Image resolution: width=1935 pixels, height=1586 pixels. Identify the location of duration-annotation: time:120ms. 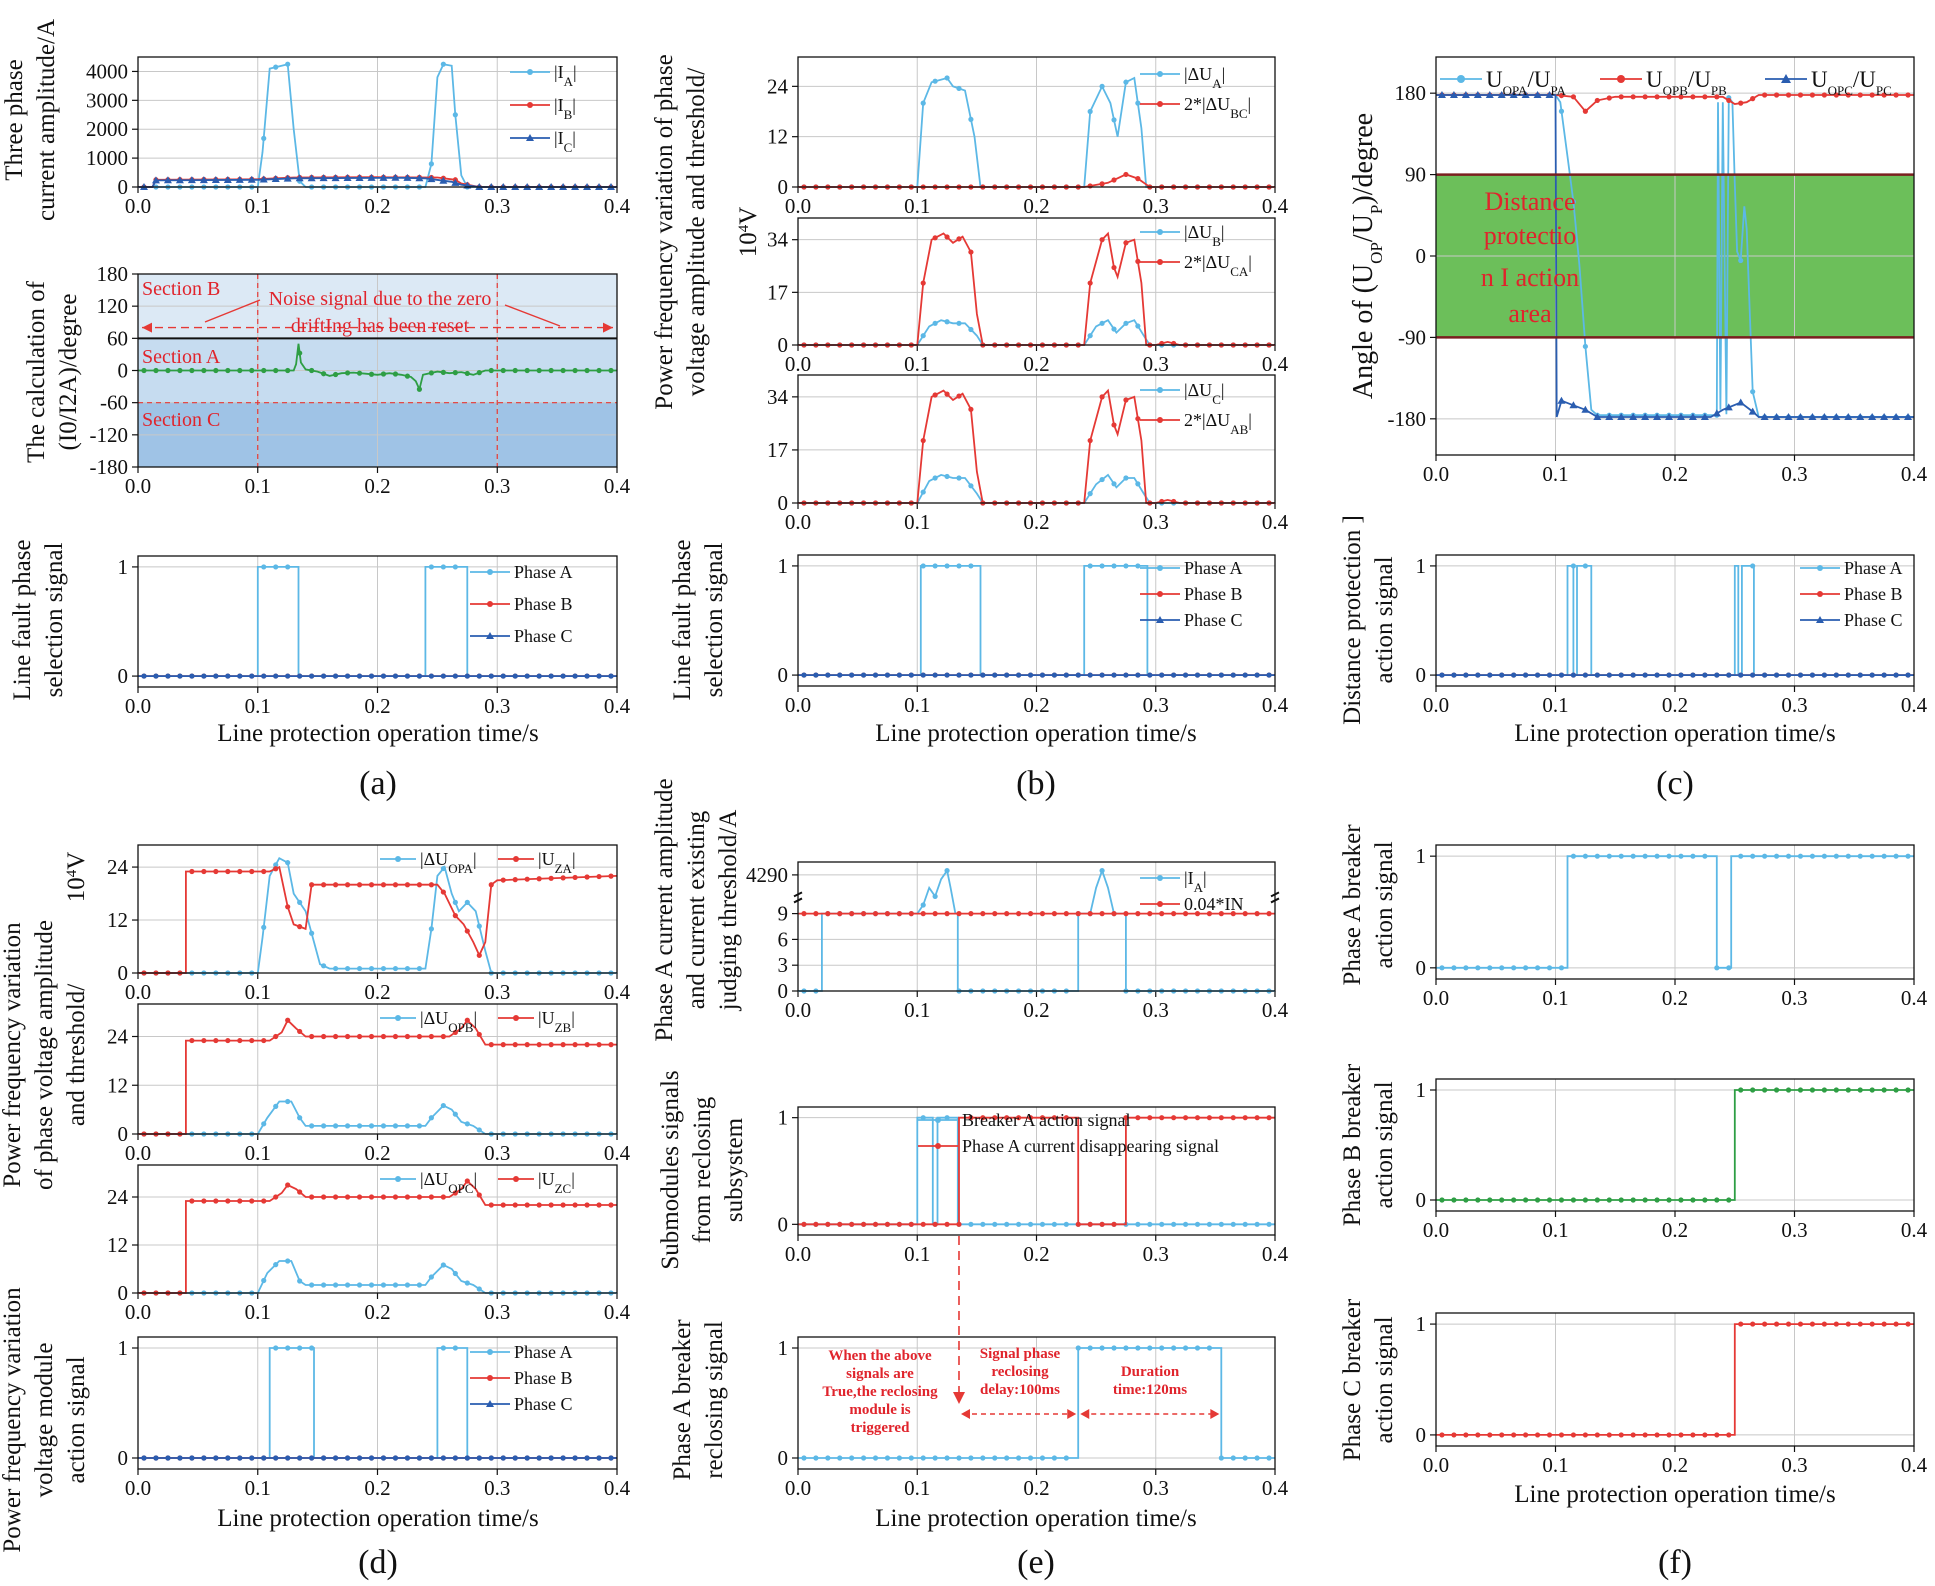
(1150, 1390).